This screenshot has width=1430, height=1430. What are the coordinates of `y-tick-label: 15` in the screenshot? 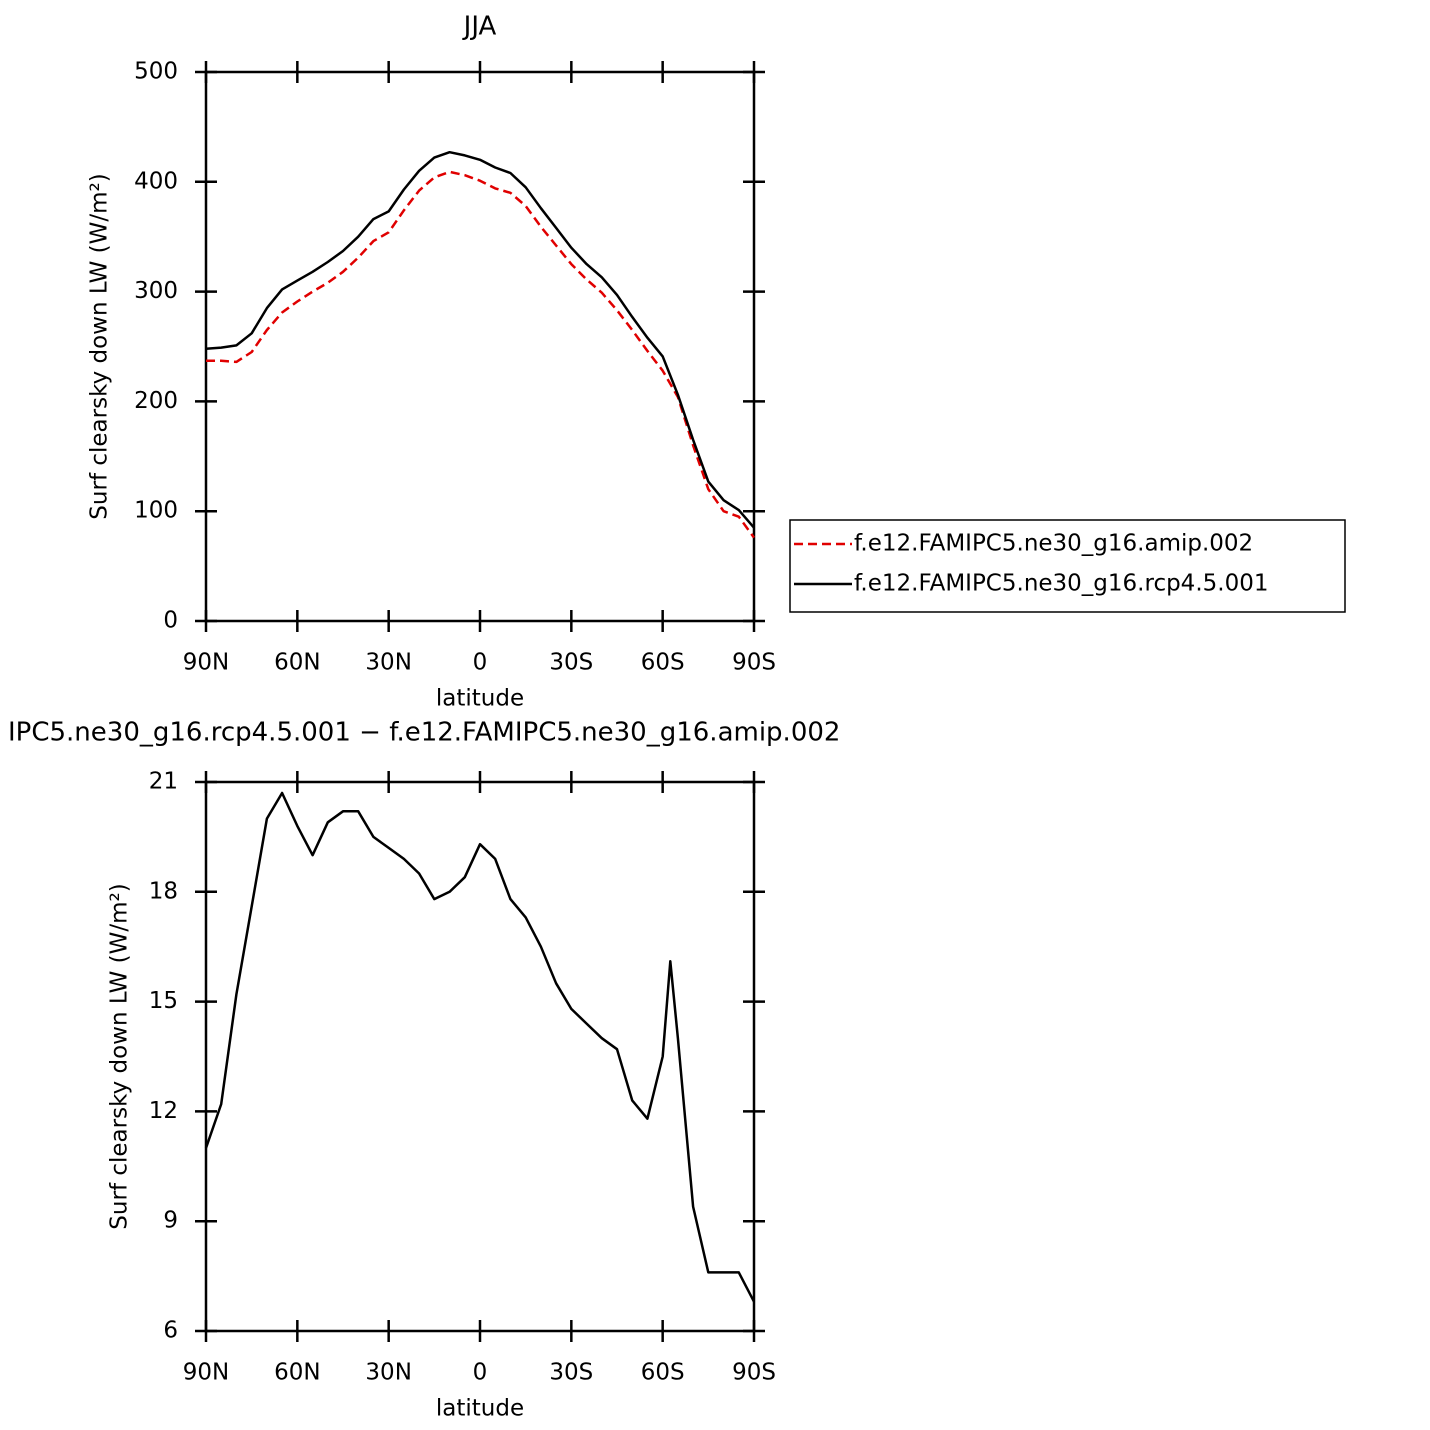 It's located at (163, 1001).